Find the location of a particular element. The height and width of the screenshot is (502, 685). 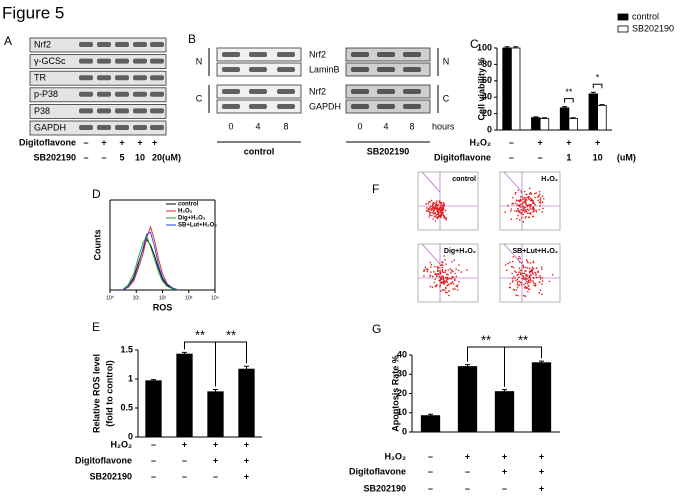

y-tick-label: 0 is located at coordinates (130, 436).